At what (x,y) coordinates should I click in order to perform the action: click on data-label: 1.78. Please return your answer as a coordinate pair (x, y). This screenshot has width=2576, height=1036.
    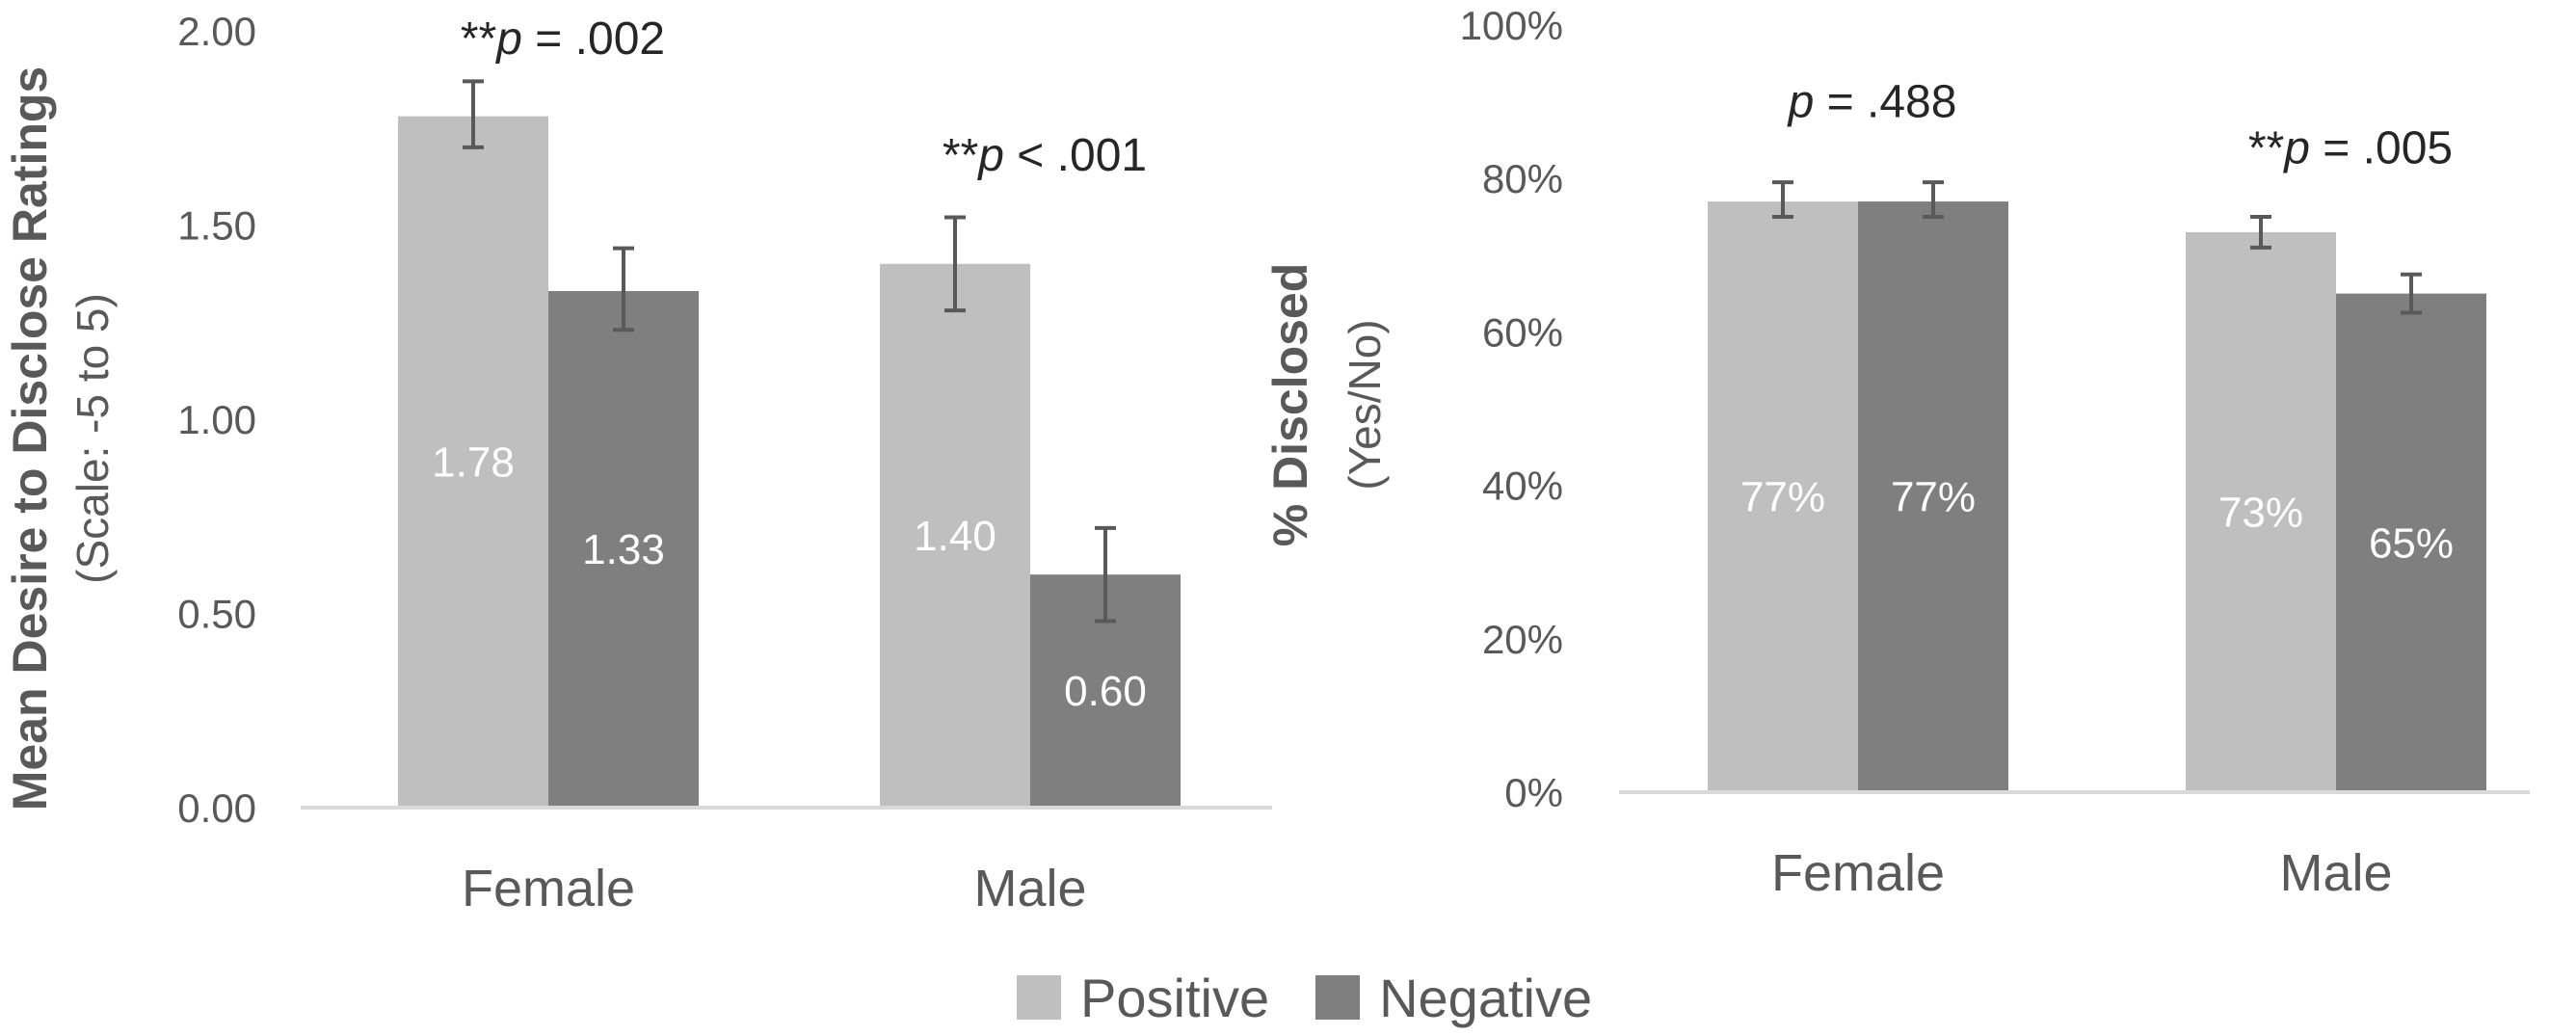
    Looking at the image, I should click on (473, 462).